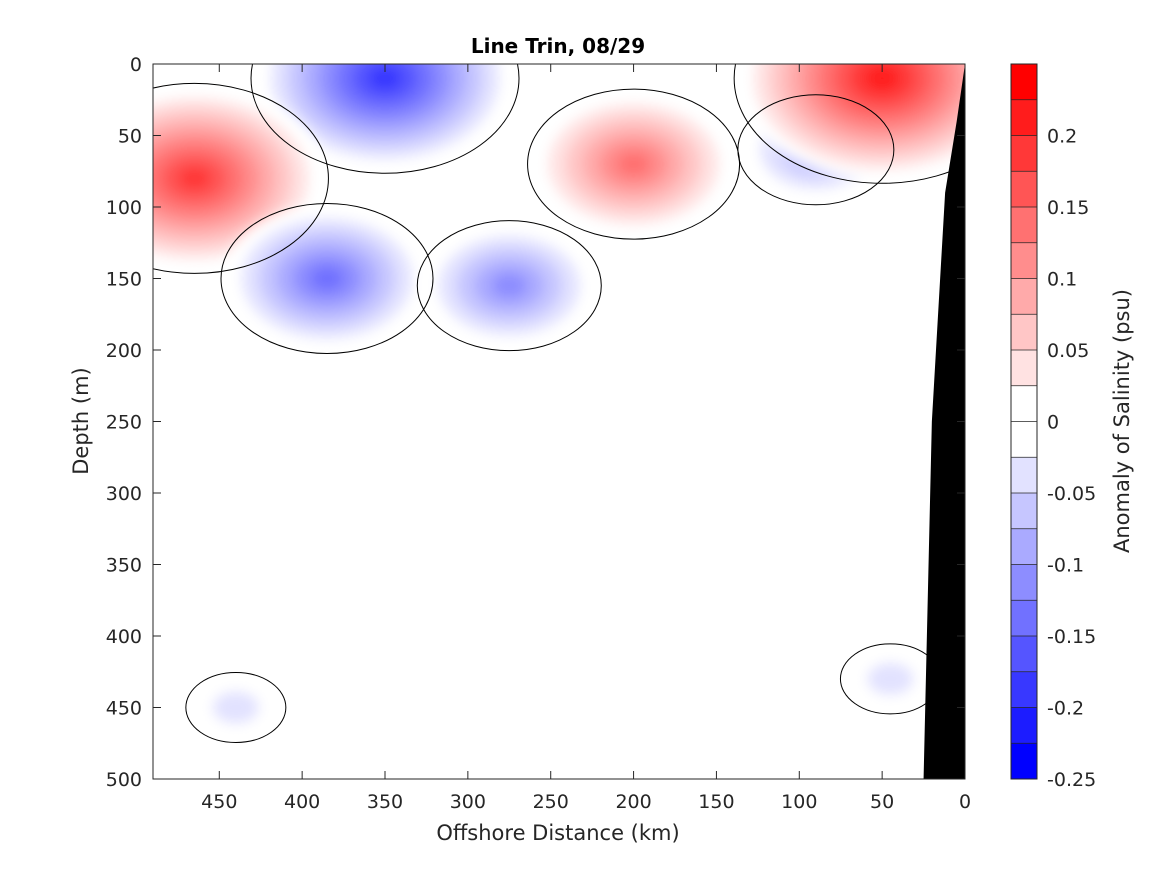 The image size is (1167, 879). Describe the element at coordinates (1068, 208) in the screenshot. I see `colorbar-tick-label: 0.15` at that location.